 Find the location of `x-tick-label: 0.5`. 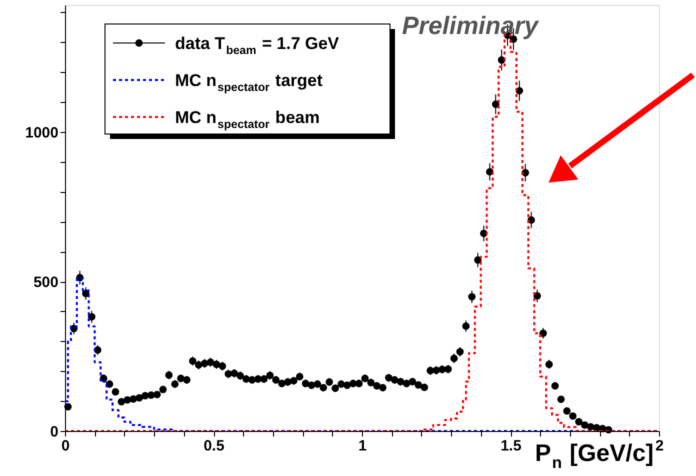

x-tick-label: 0.5 is located at coordinates (214, 446).